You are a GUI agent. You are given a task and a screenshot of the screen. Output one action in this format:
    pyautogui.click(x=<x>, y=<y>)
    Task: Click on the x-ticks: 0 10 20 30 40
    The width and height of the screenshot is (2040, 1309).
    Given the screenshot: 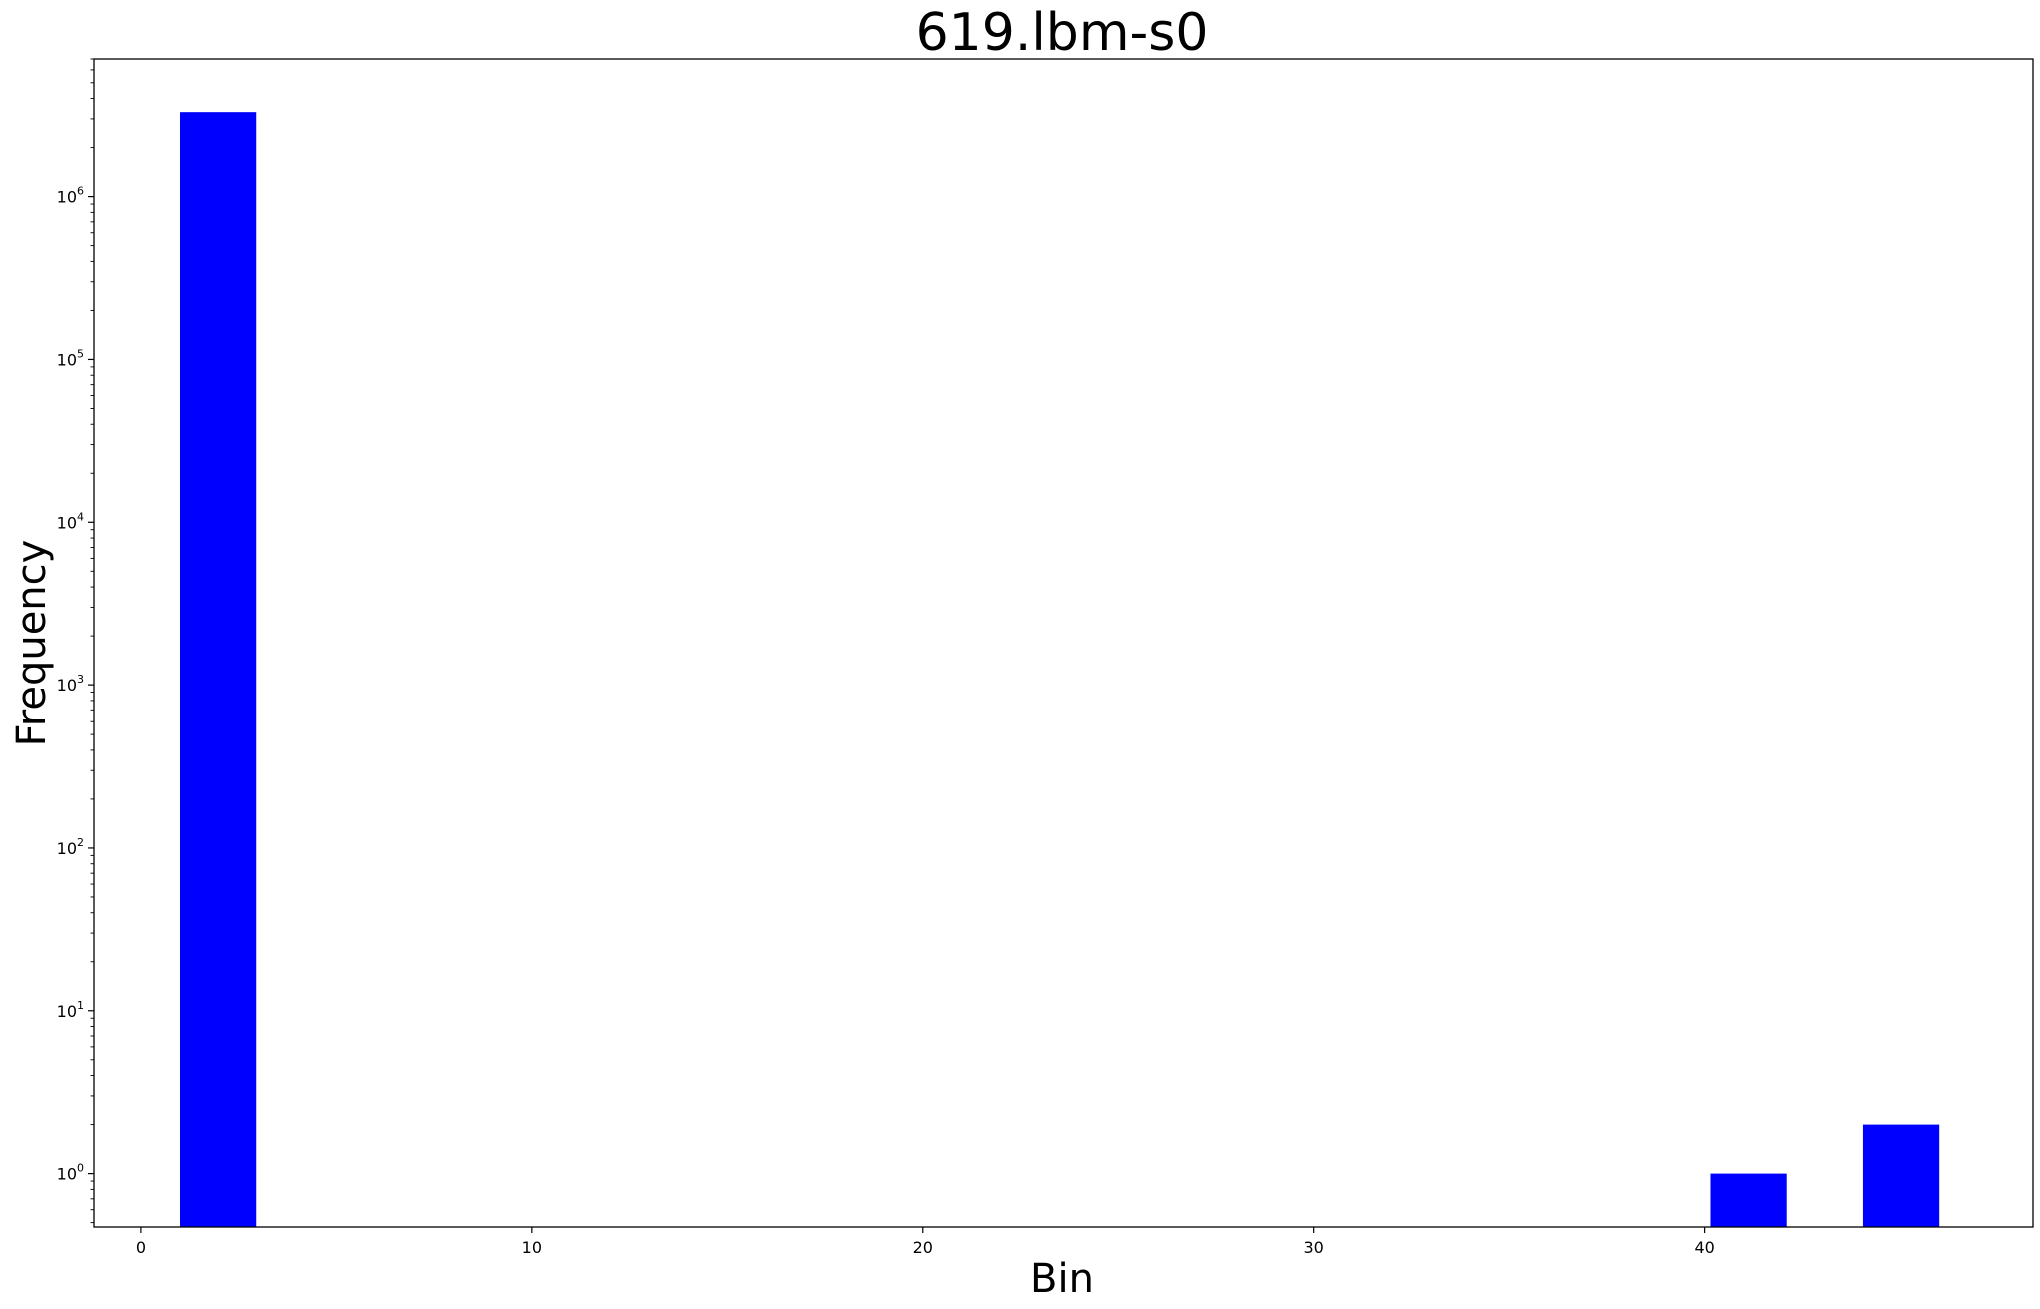 What is the action you would take?
    pyautogui.click(x=925, y=1242)
    